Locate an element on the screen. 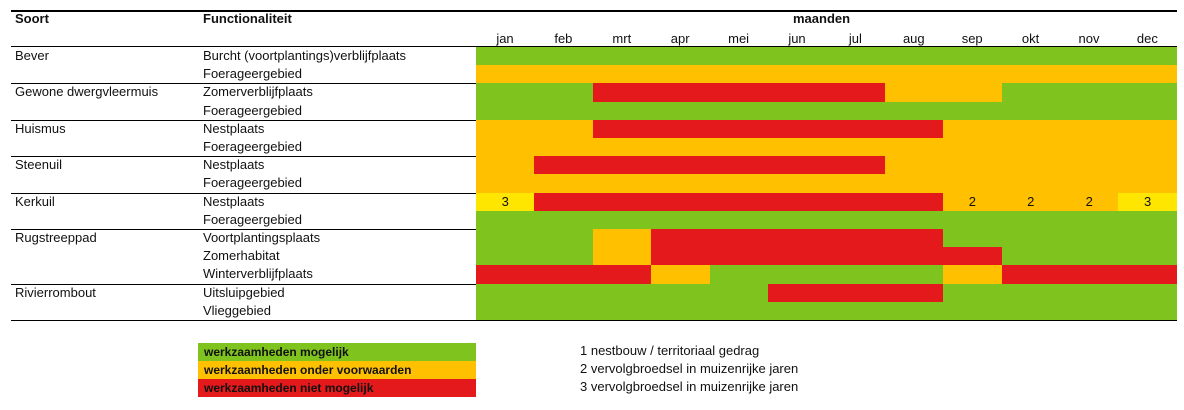  species-name: Rivierrombout is located at coordinates (55, 292).